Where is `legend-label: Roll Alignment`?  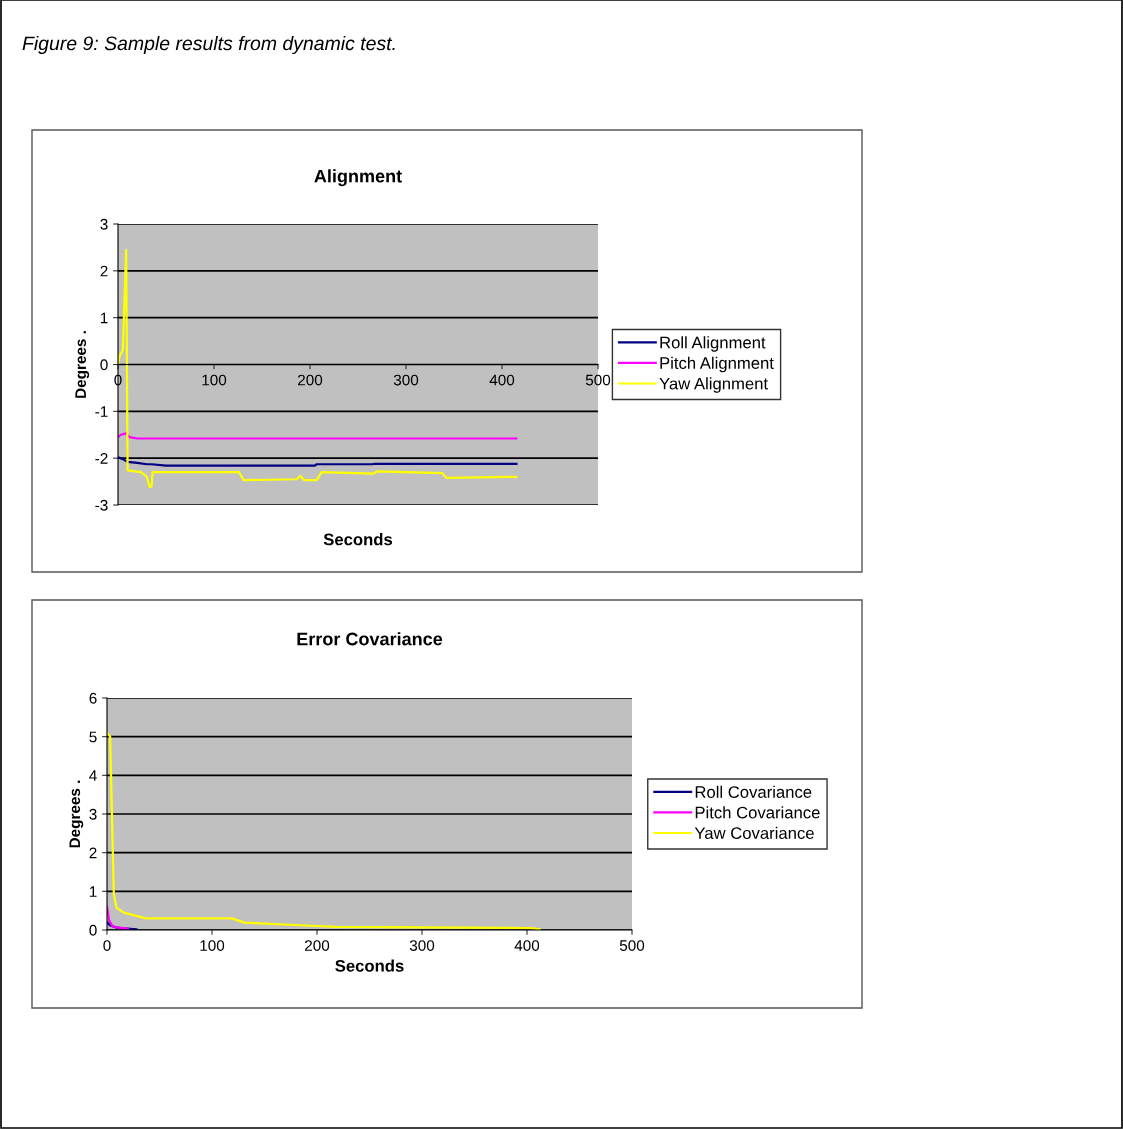 legend-label: Roll Alignment is located at coordinates (713, 344).